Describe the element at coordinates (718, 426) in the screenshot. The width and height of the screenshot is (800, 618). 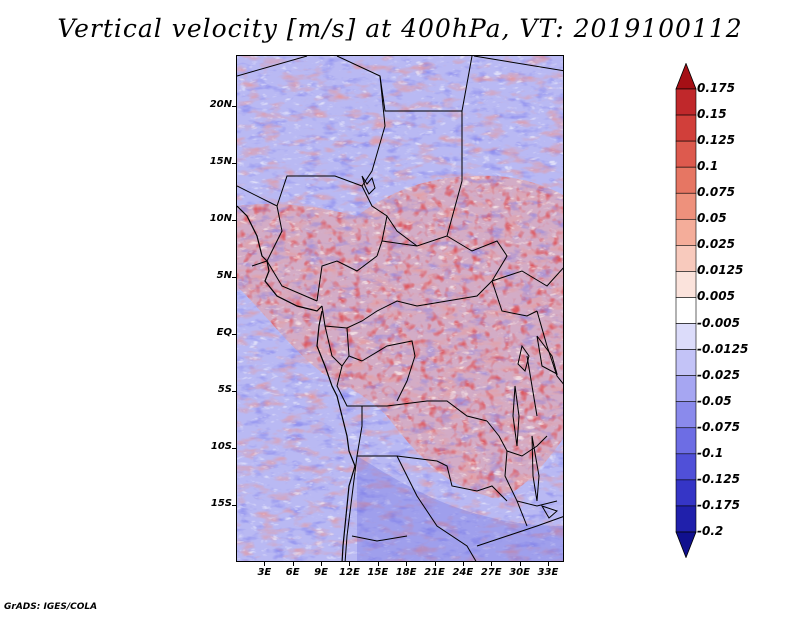
I see `colorbar-label: -0.075` at that location.